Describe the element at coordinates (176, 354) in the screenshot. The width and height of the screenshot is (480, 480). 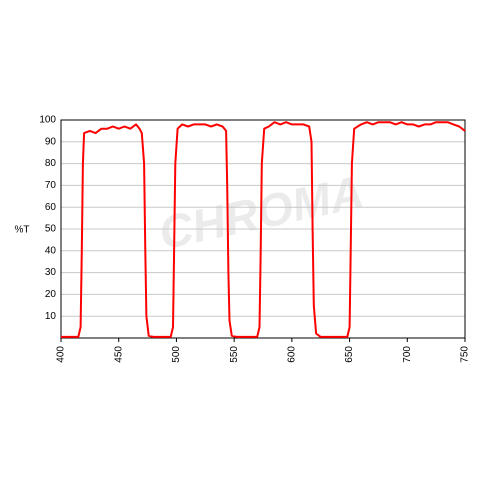
I see `x-tick-label: 500` at that location.